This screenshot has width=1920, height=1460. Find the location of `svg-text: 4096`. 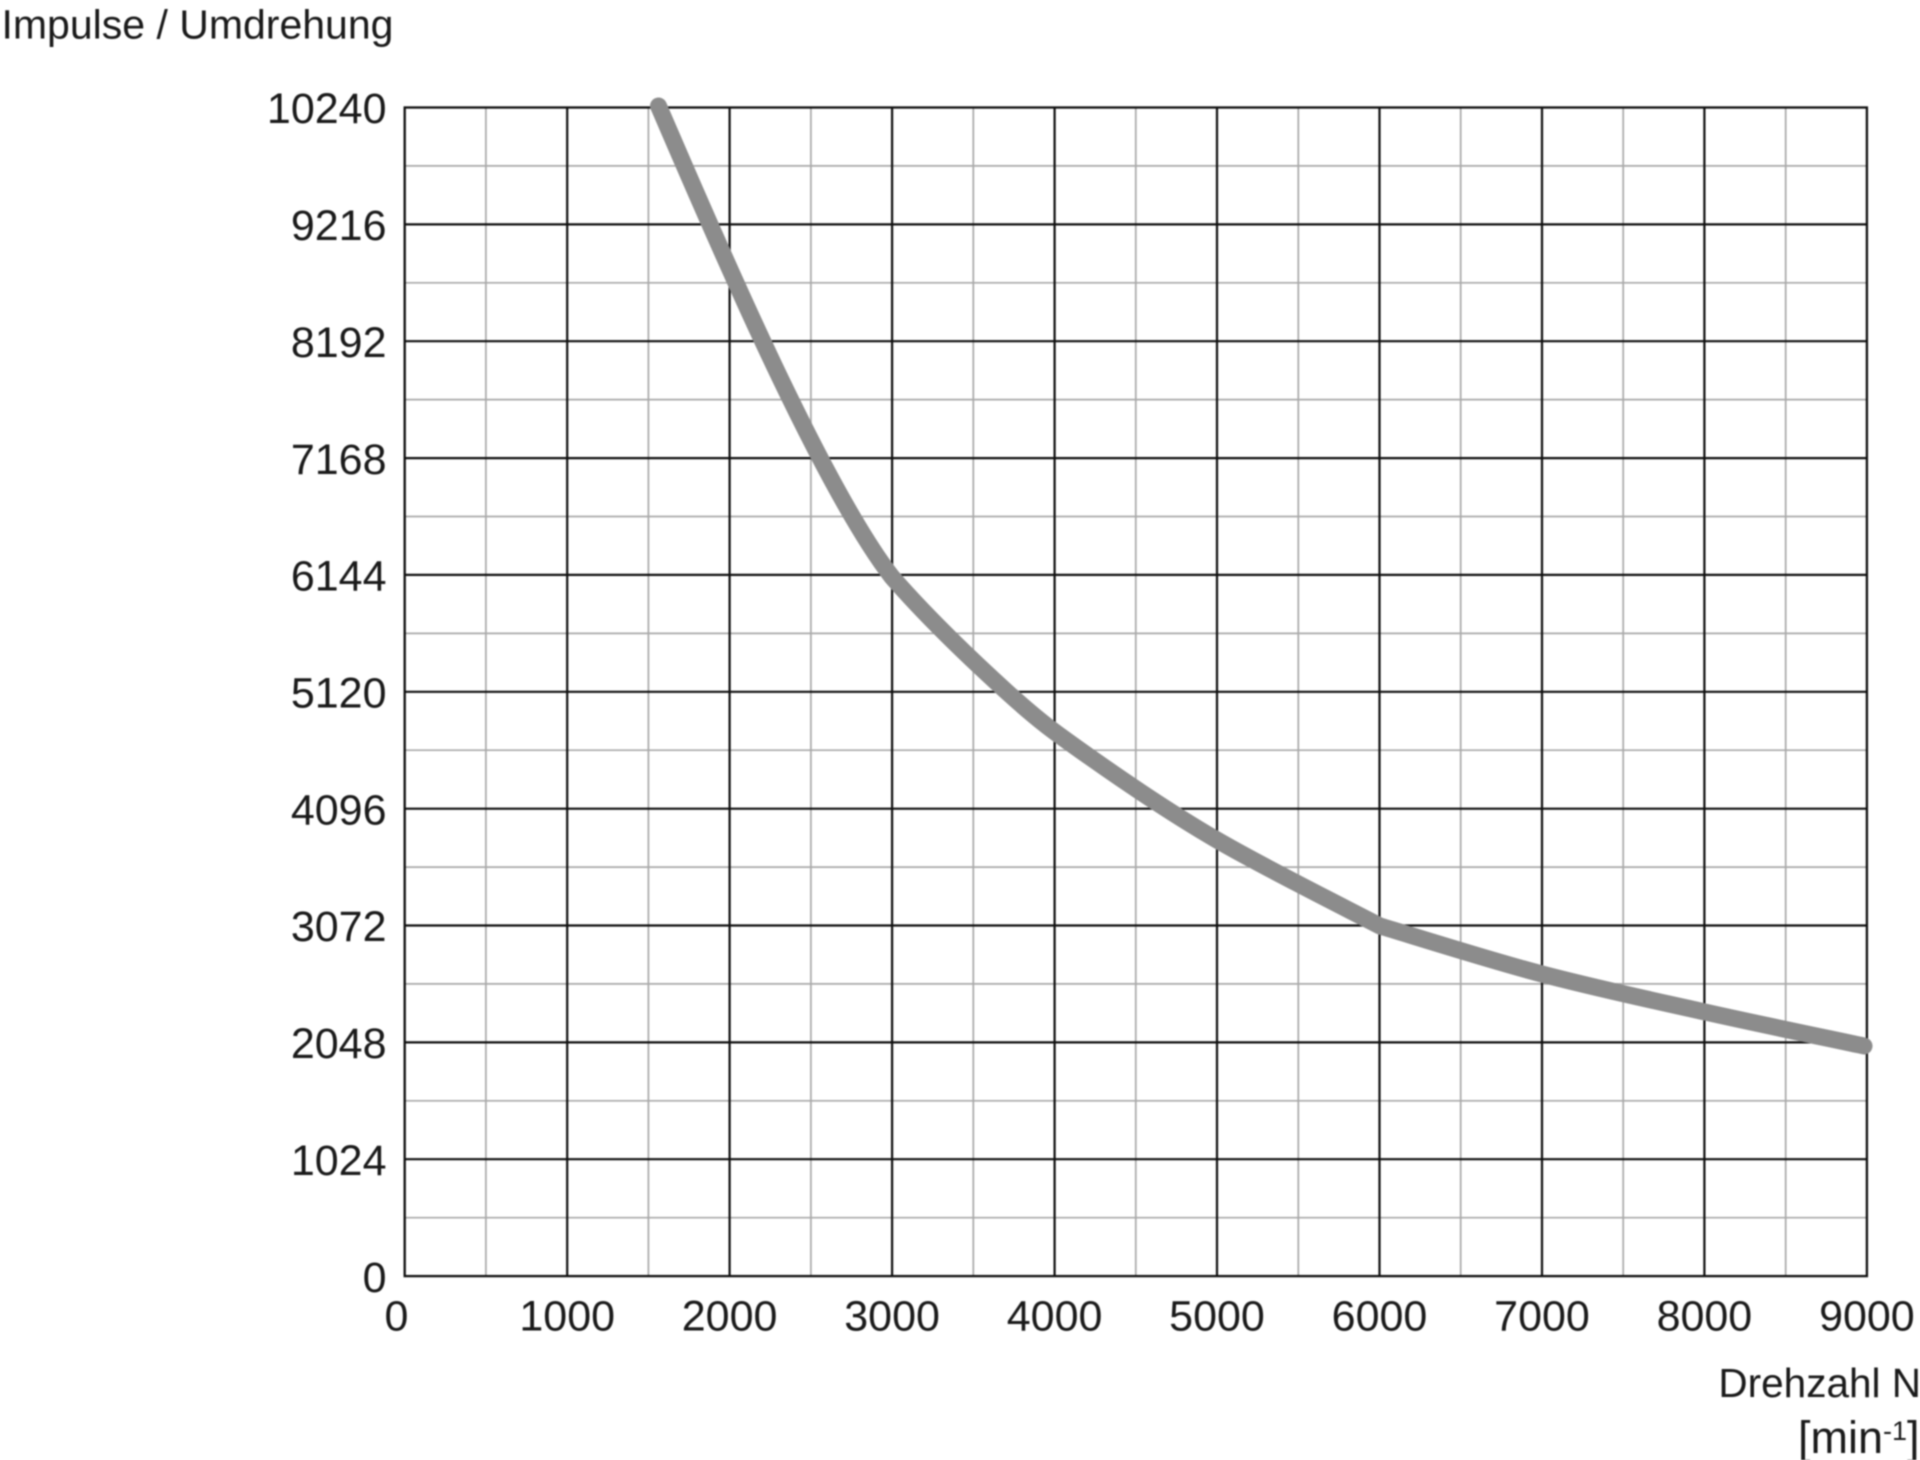

svg-text: 4096 is located at coordinates (339, 810).